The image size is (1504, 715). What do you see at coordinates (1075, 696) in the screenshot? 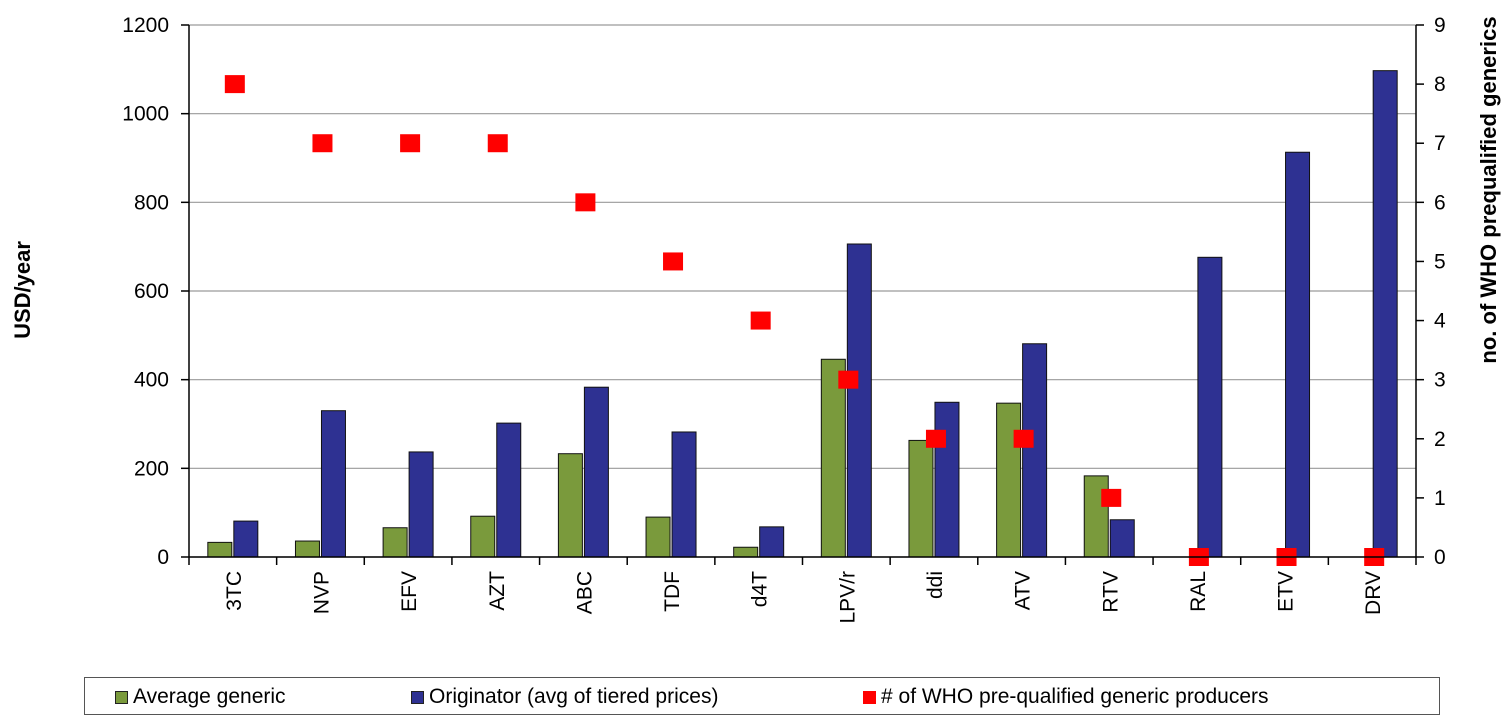
I see `legend-label: # of WHO pre-qualified generic producers` at bounding box center [1075, 696].